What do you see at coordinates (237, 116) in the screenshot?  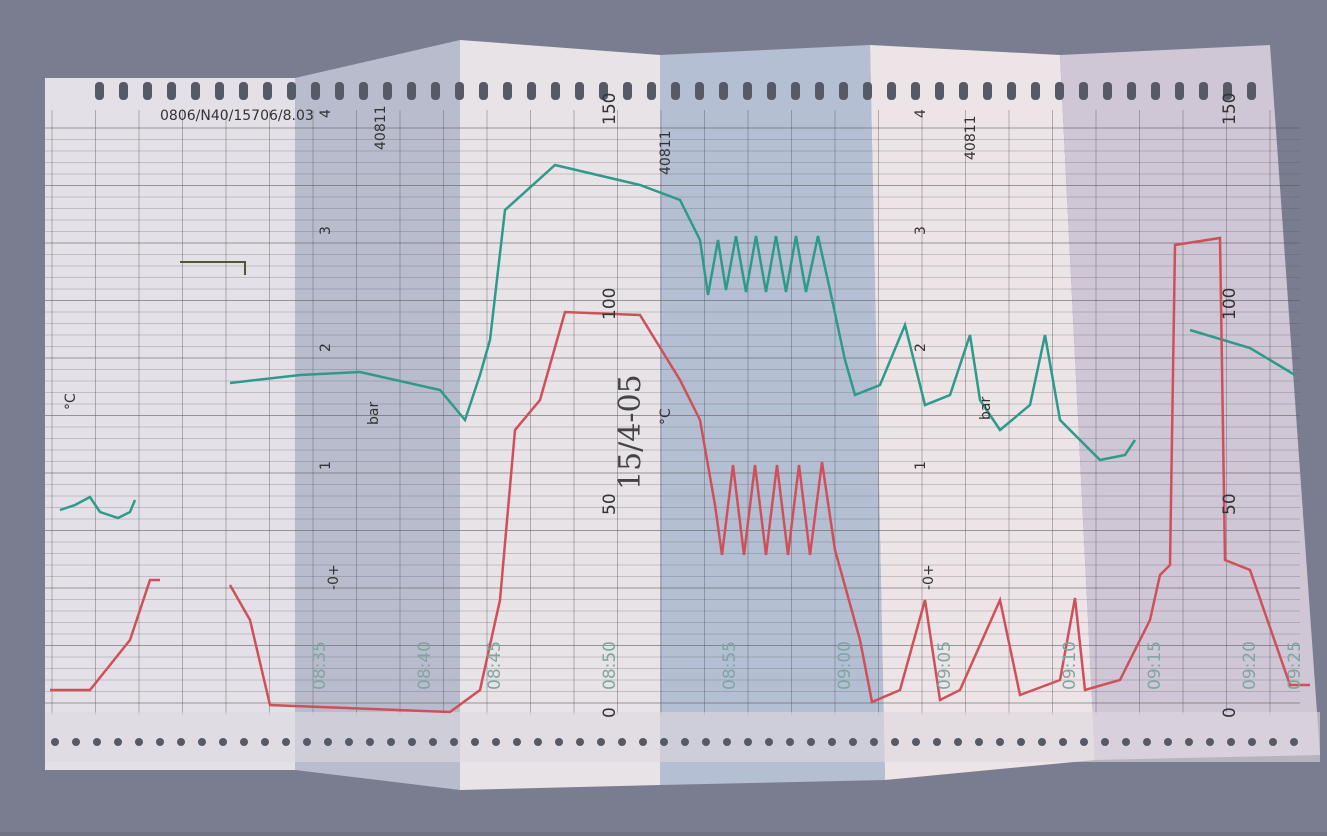 I see `paper-code: 0806/N40/15706/8.03` at bounding box center [237, 116].